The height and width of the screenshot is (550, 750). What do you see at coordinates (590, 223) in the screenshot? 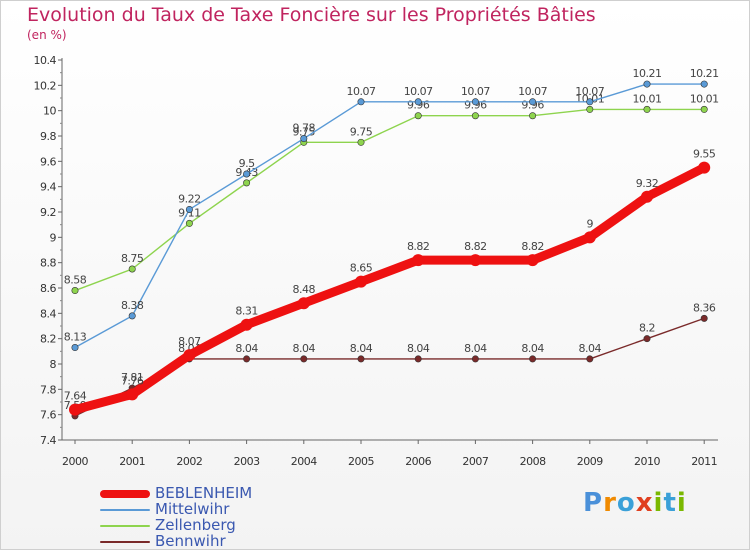
I see `data-label: 9` at bounding box center [590, 223].